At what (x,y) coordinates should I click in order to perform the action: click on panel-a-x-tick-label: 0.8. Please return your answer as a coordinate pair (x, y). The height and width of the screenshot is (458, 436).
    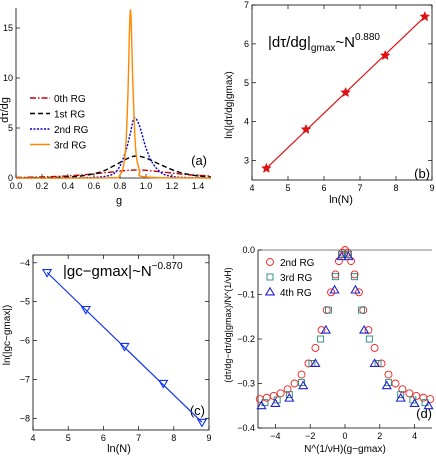
    Looking at the image, I should click on (120, 186).